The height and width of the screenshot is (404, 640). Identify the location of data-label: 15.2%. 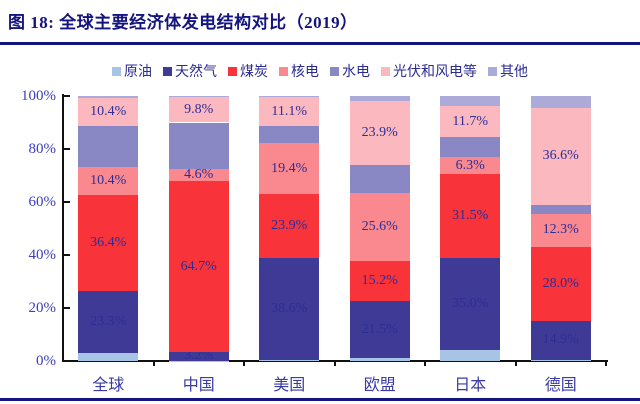
(379, 281).